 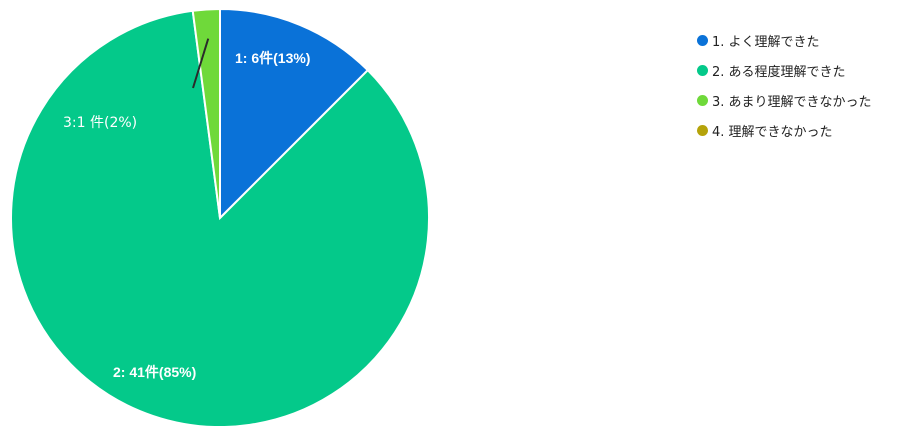 I want to click on slice-label-3: 3:1 件(2%), so click(x=100, y=123).